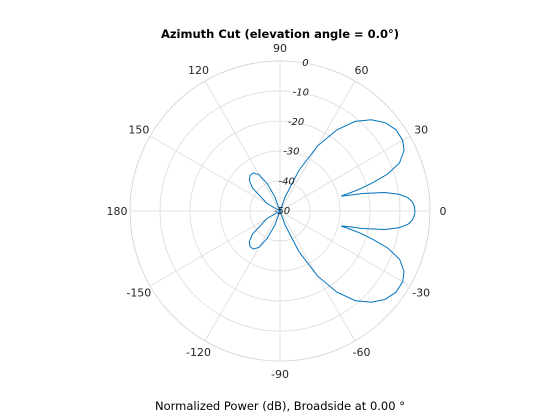 The height and width of the screenshot is (420, 560). I want to click on radial-tick-label: -50, so click(282, 211).